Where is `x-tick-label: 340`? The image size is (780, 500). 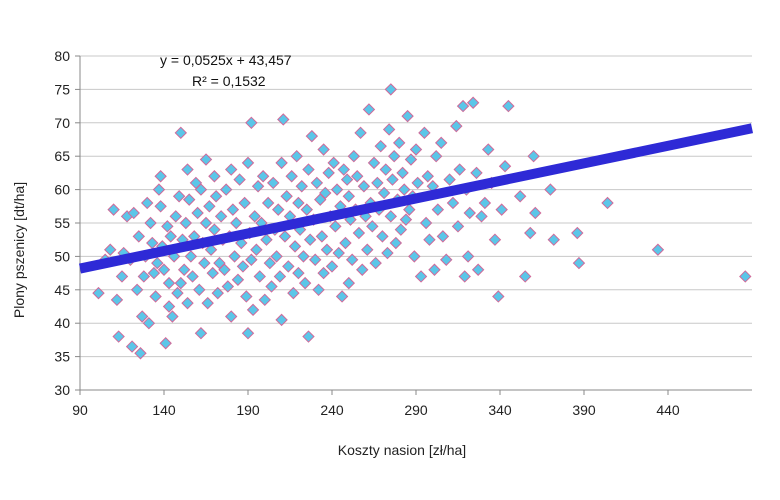
x-tick-label: 340 is located at coordinates (500, 410).